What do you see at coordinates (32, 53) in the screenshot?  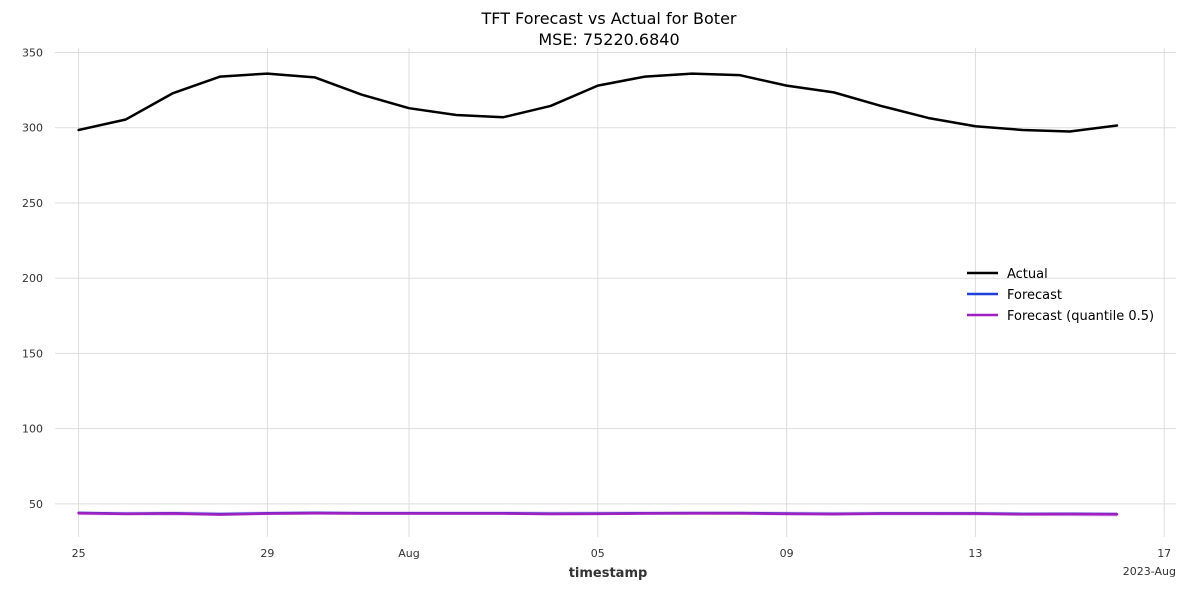 I see `y-tick-label: 350` at bounding box center [32, 53].